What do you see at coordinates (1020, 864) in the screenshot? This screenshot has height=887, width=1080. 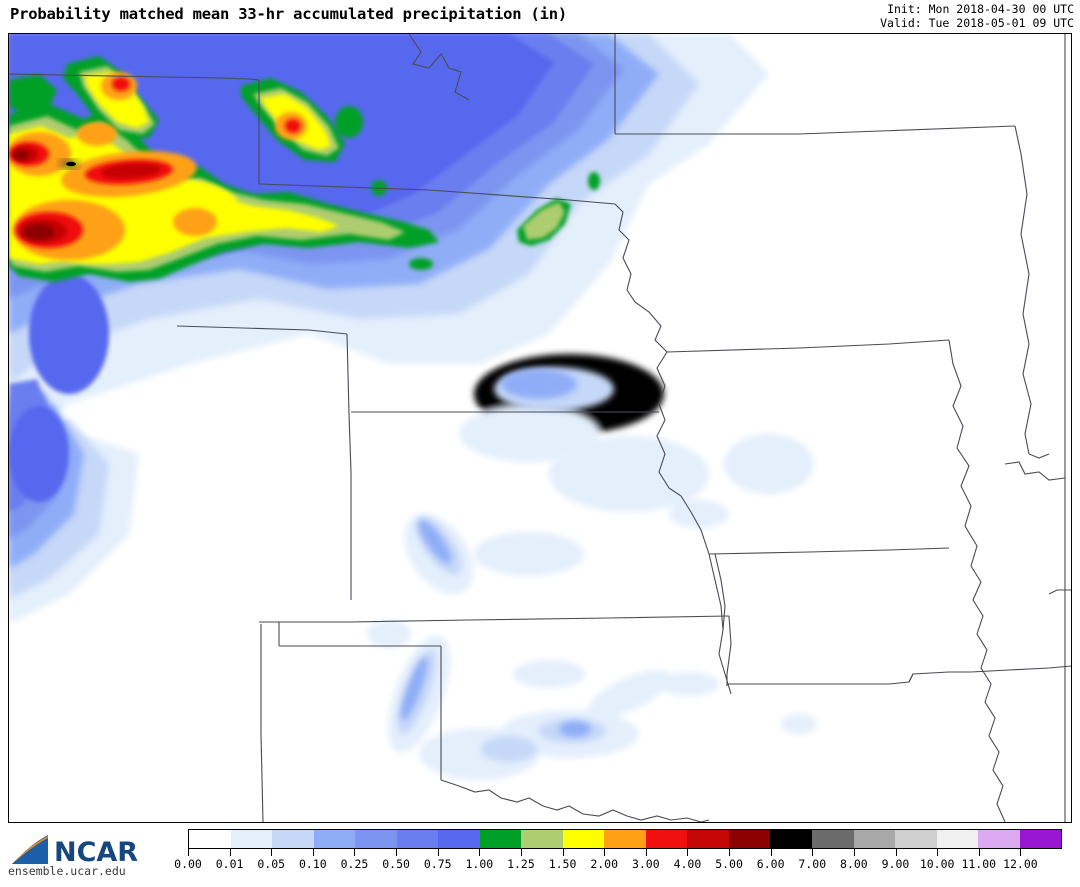 I see `colorbar-tick-label: 12.00` at bounding box center [1020, 864].